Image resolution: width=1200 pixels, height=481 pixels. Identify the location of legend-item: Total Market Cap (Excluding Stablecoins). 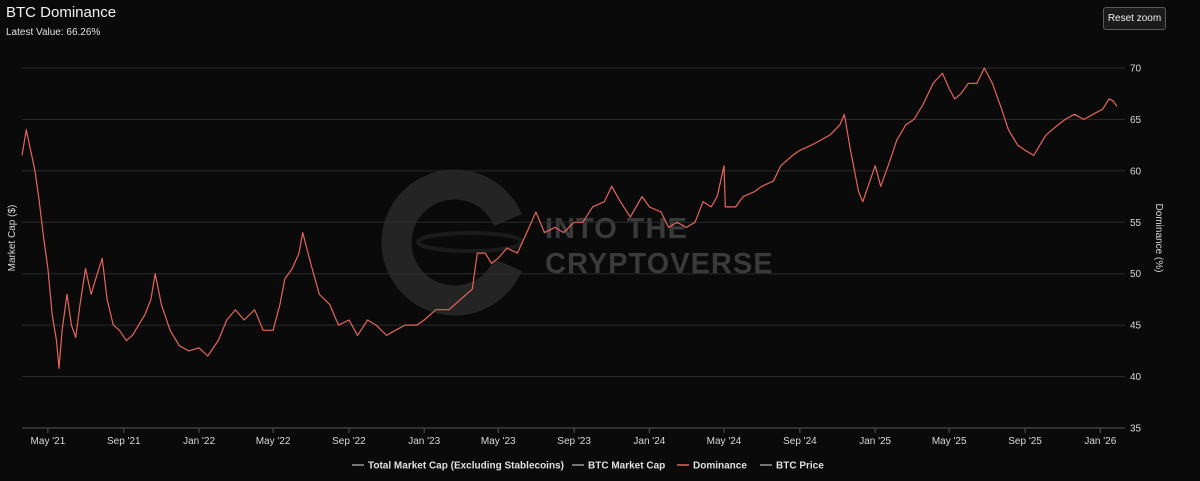
(458, 466).